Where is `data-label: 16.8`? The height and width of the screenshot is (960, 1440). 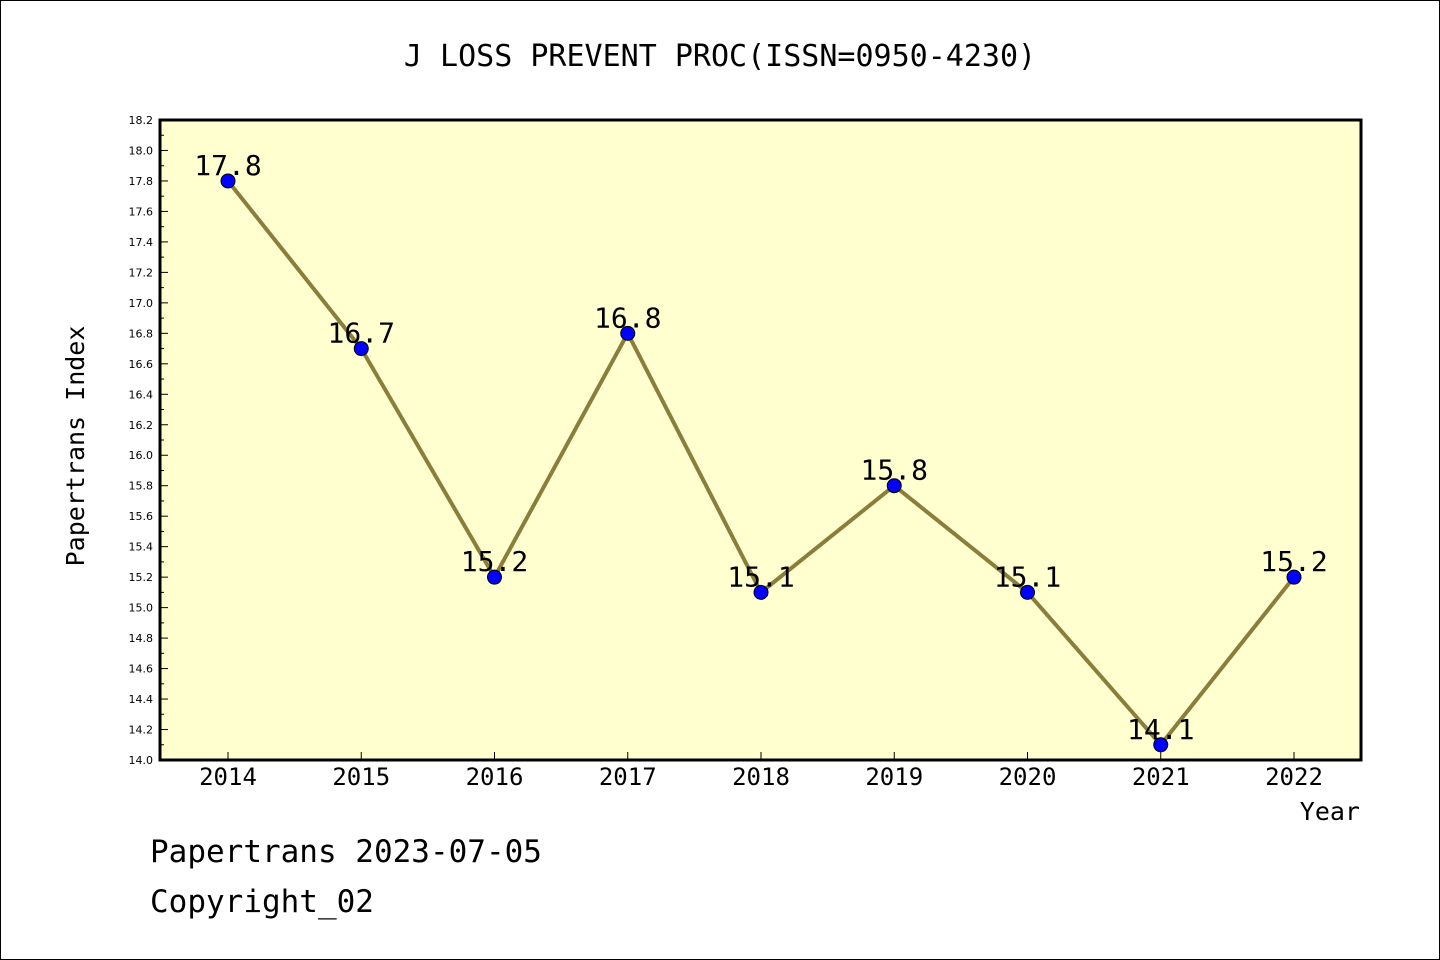 data-label: 16.8 is located at coordinates (627, 317).